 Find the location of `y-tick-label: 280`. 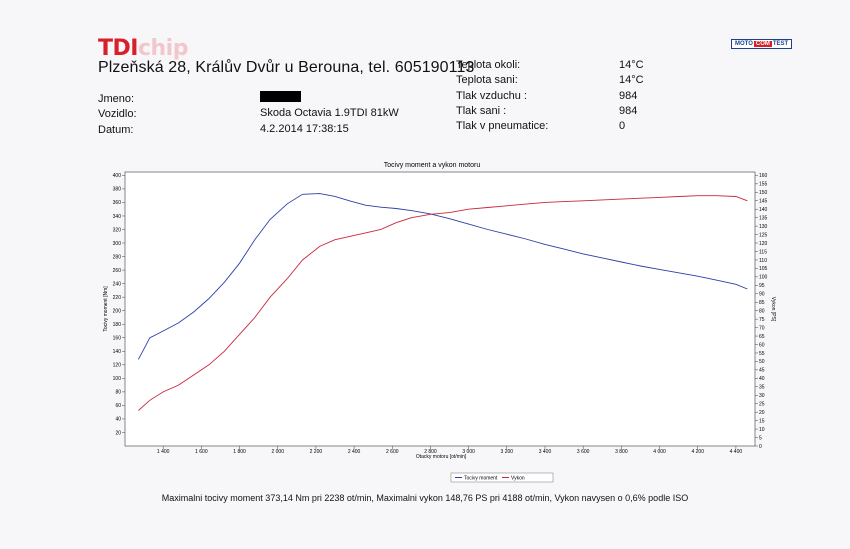

y-tick-label: 280 is located at coordinates (117, 257).